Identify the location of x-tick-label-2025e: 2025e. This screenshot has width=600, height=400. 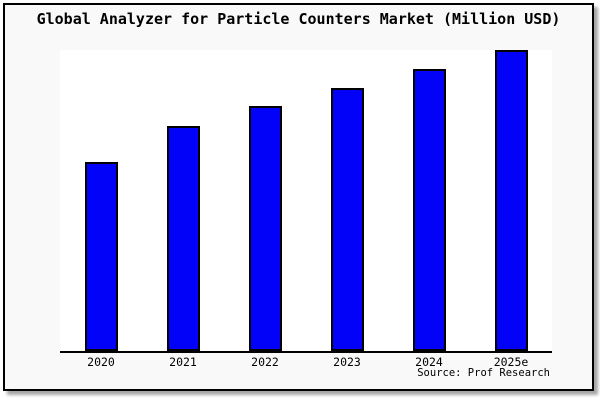
(511, 362).